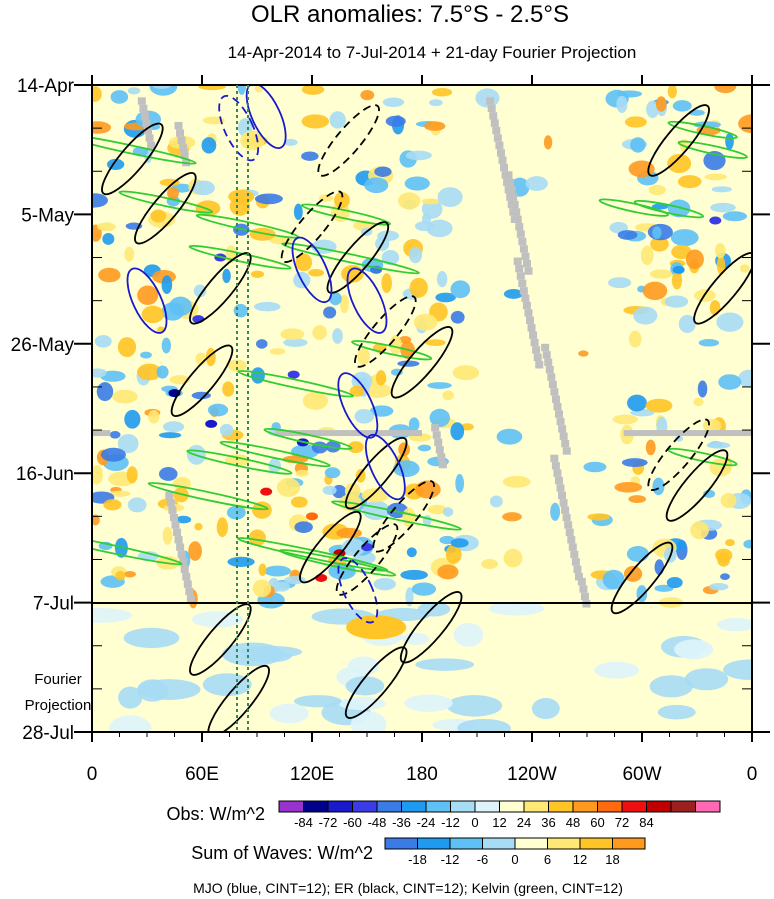  What do you see at coordinates (410, 14) in the screenshot?
I see `chart-title: OLR anomalies: 7.5°S - 2.5°S` at bounding box center [410, 14].